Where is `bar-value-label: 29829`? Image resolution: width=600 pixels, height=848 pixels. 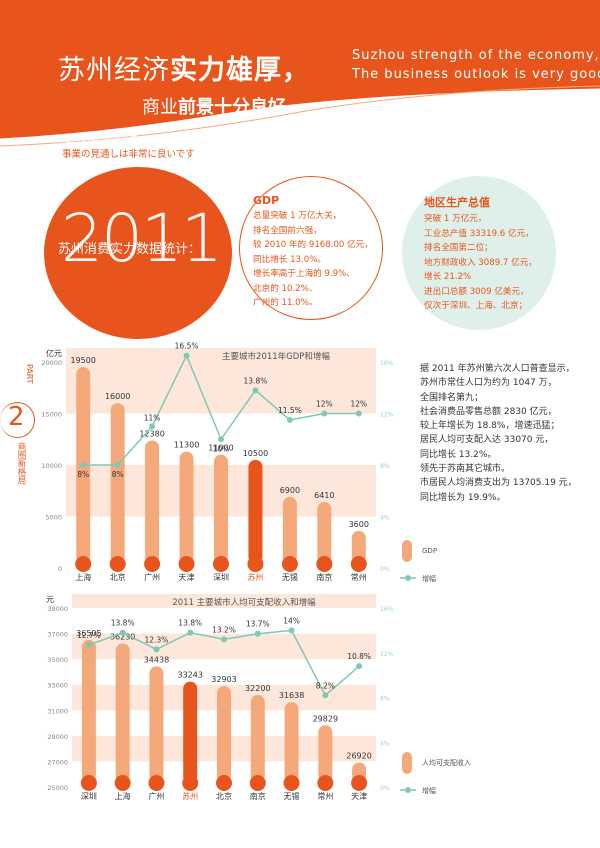 bar-value-label: 29829 is located at coordinates (325, 718).